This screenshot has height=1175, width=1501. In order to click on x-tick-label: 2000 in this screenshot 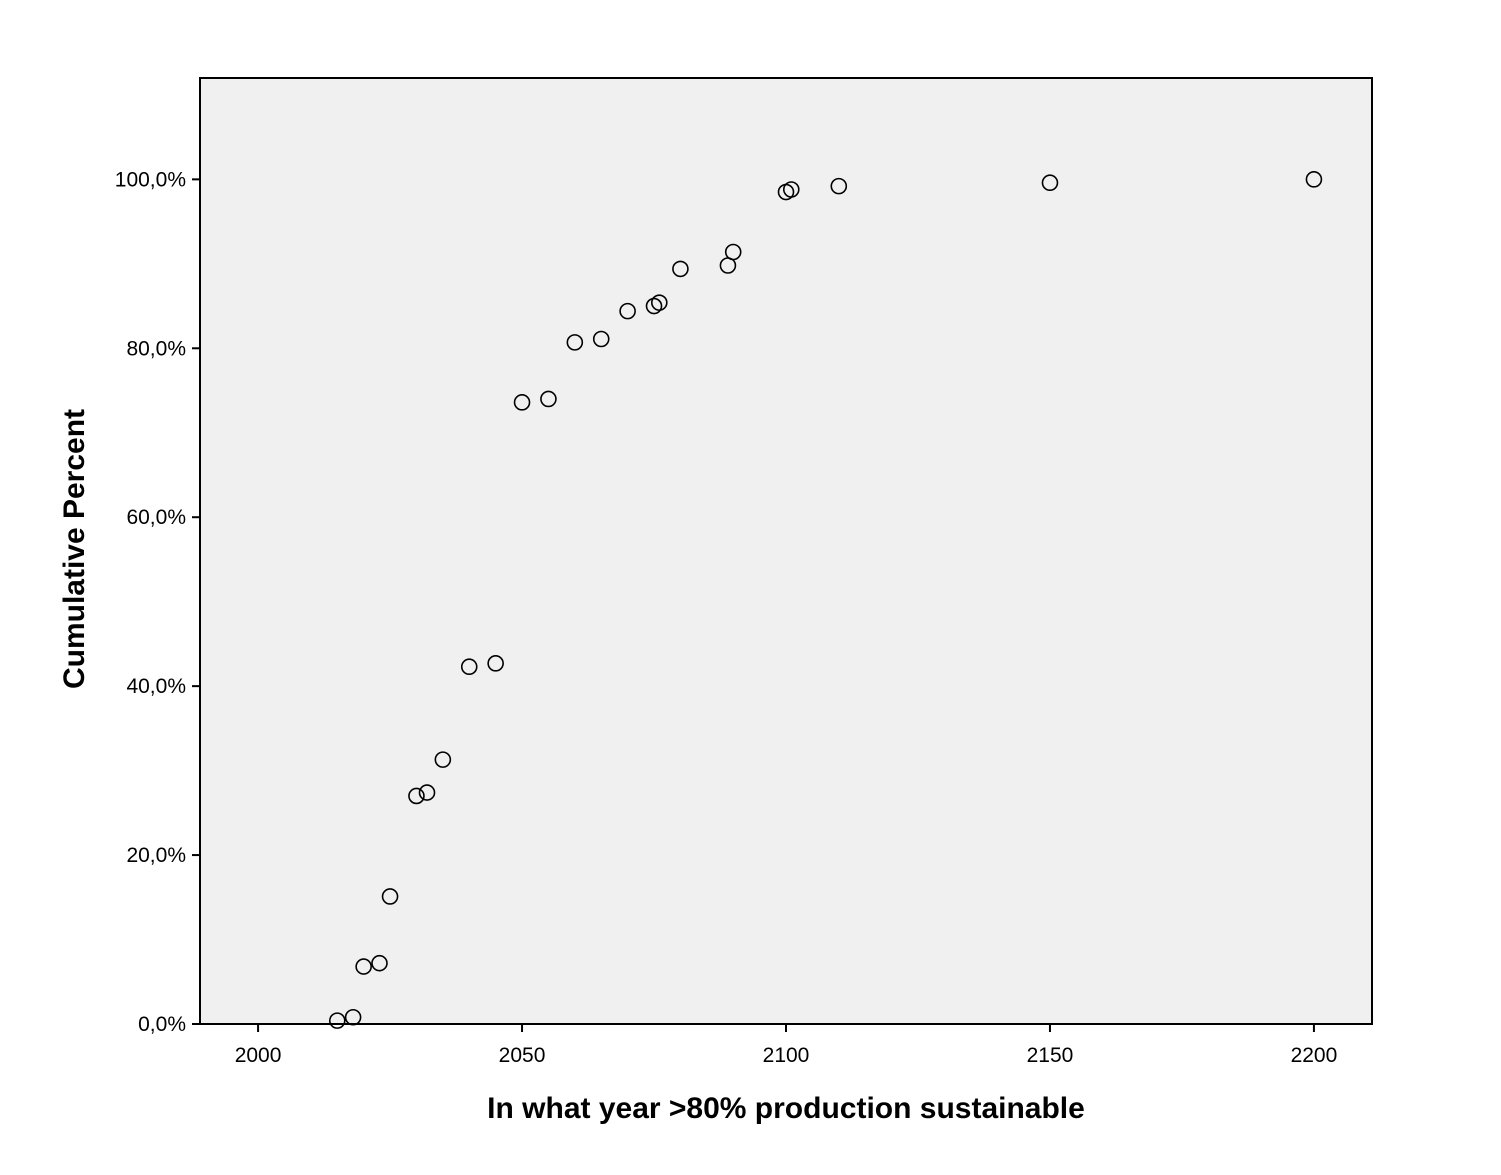, I will do `click(258, 1055)`.